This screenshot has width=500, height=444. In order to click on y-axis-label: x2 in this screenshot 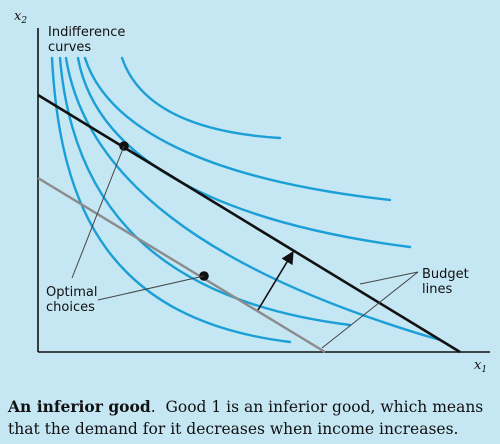, I will do `click(20, 17)`.